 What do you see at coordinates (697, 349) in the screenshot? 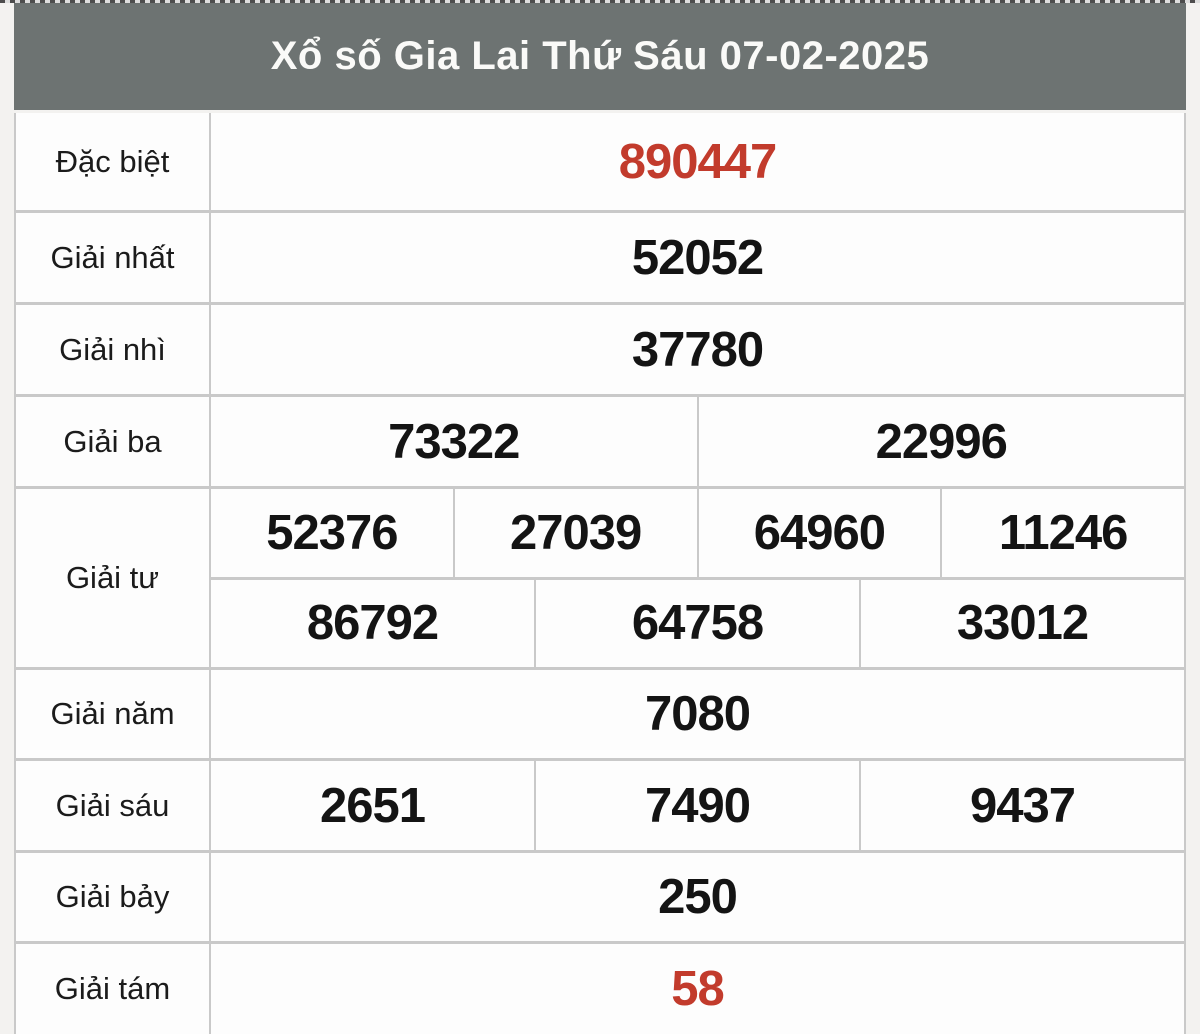
I see `prize-number: 37780` at bounding box center [697, 349].